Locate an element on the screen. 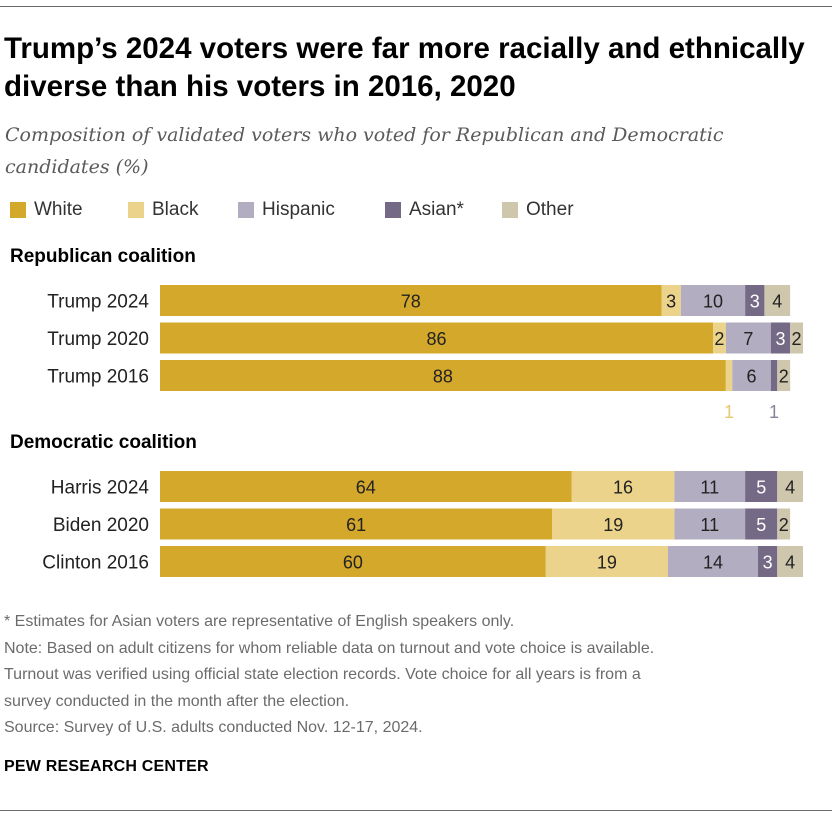  value-label-biden-2020-asian: 5 is located at coordinates (761, 525).